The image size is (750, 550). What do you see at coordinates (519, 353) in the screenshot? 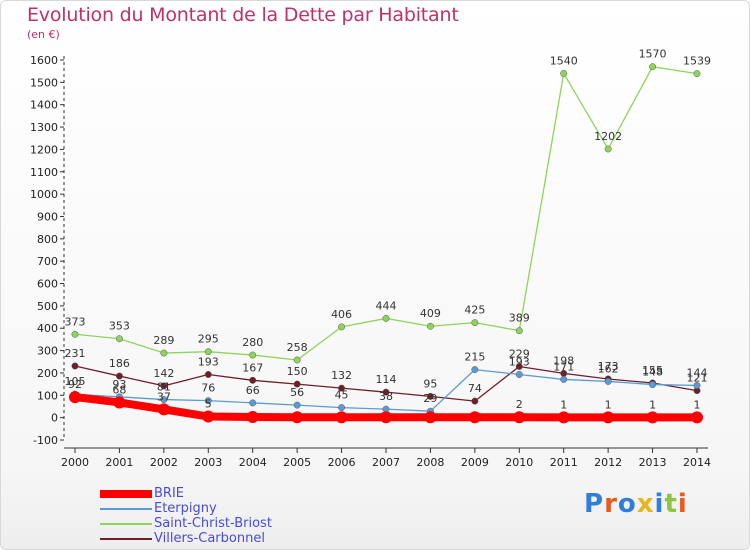
I see `data-label-villers-carbonnel: 229` at bounding box center [519, 353].